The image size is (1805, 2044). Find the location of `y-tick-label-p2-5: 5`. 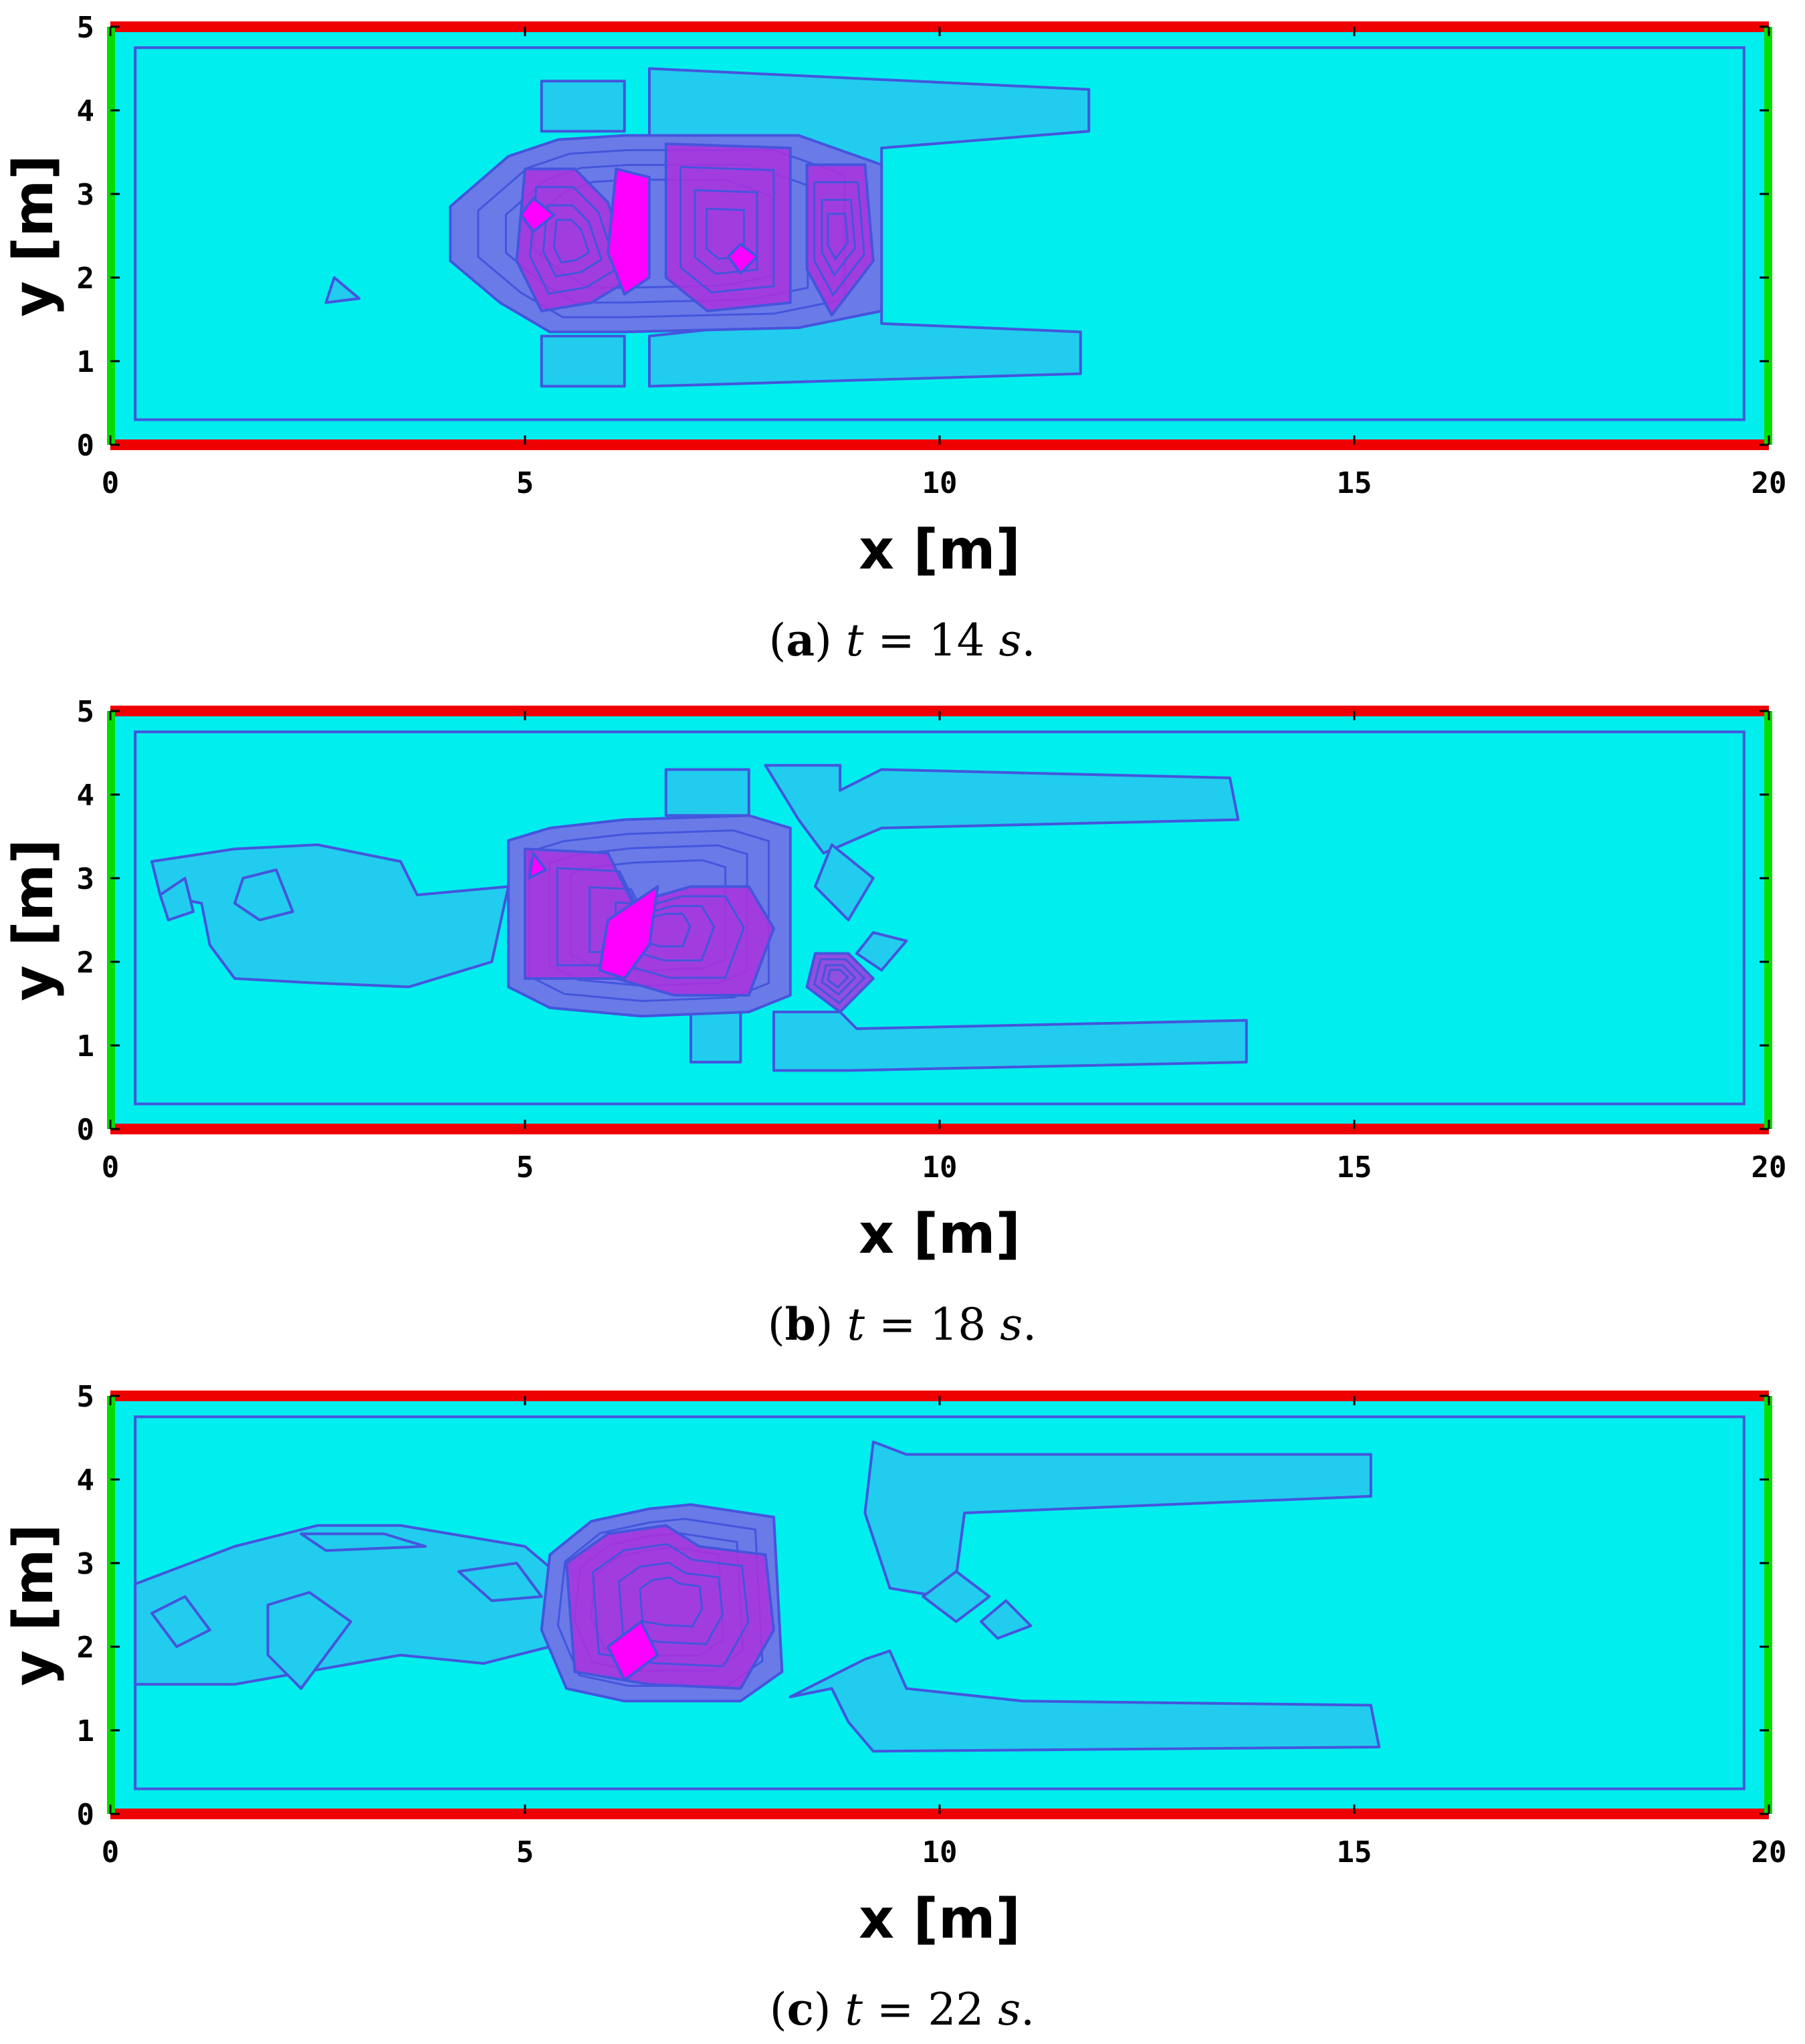

y-tick-label-p2-5: 5 is located at coordinates (86, 1397).